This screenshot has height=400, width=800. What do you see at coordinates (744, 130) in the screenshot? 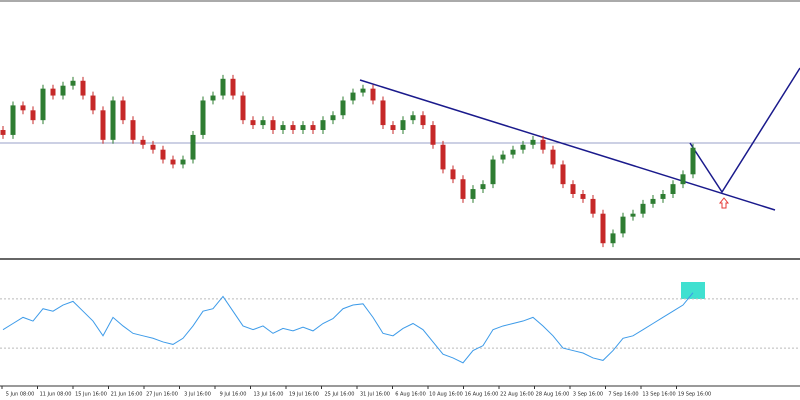
I see `projection-path` at bounding box center [744, 130].